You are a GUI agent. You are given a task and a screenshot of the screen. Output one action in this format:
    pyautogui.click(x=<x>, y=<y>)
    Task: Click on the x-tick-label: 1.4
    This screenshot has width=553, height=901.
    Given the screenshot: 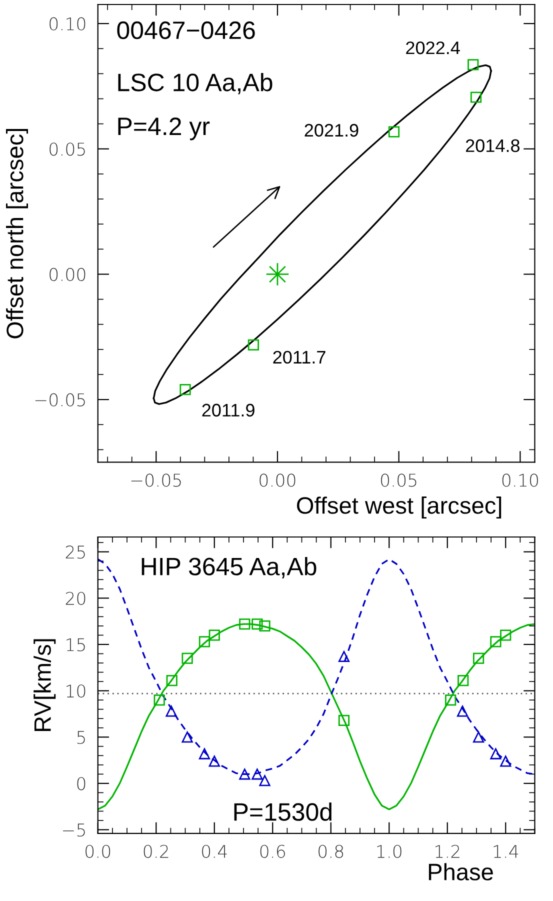 What is the action you would take?
    pyautogui.click(x=506, y=851)
    